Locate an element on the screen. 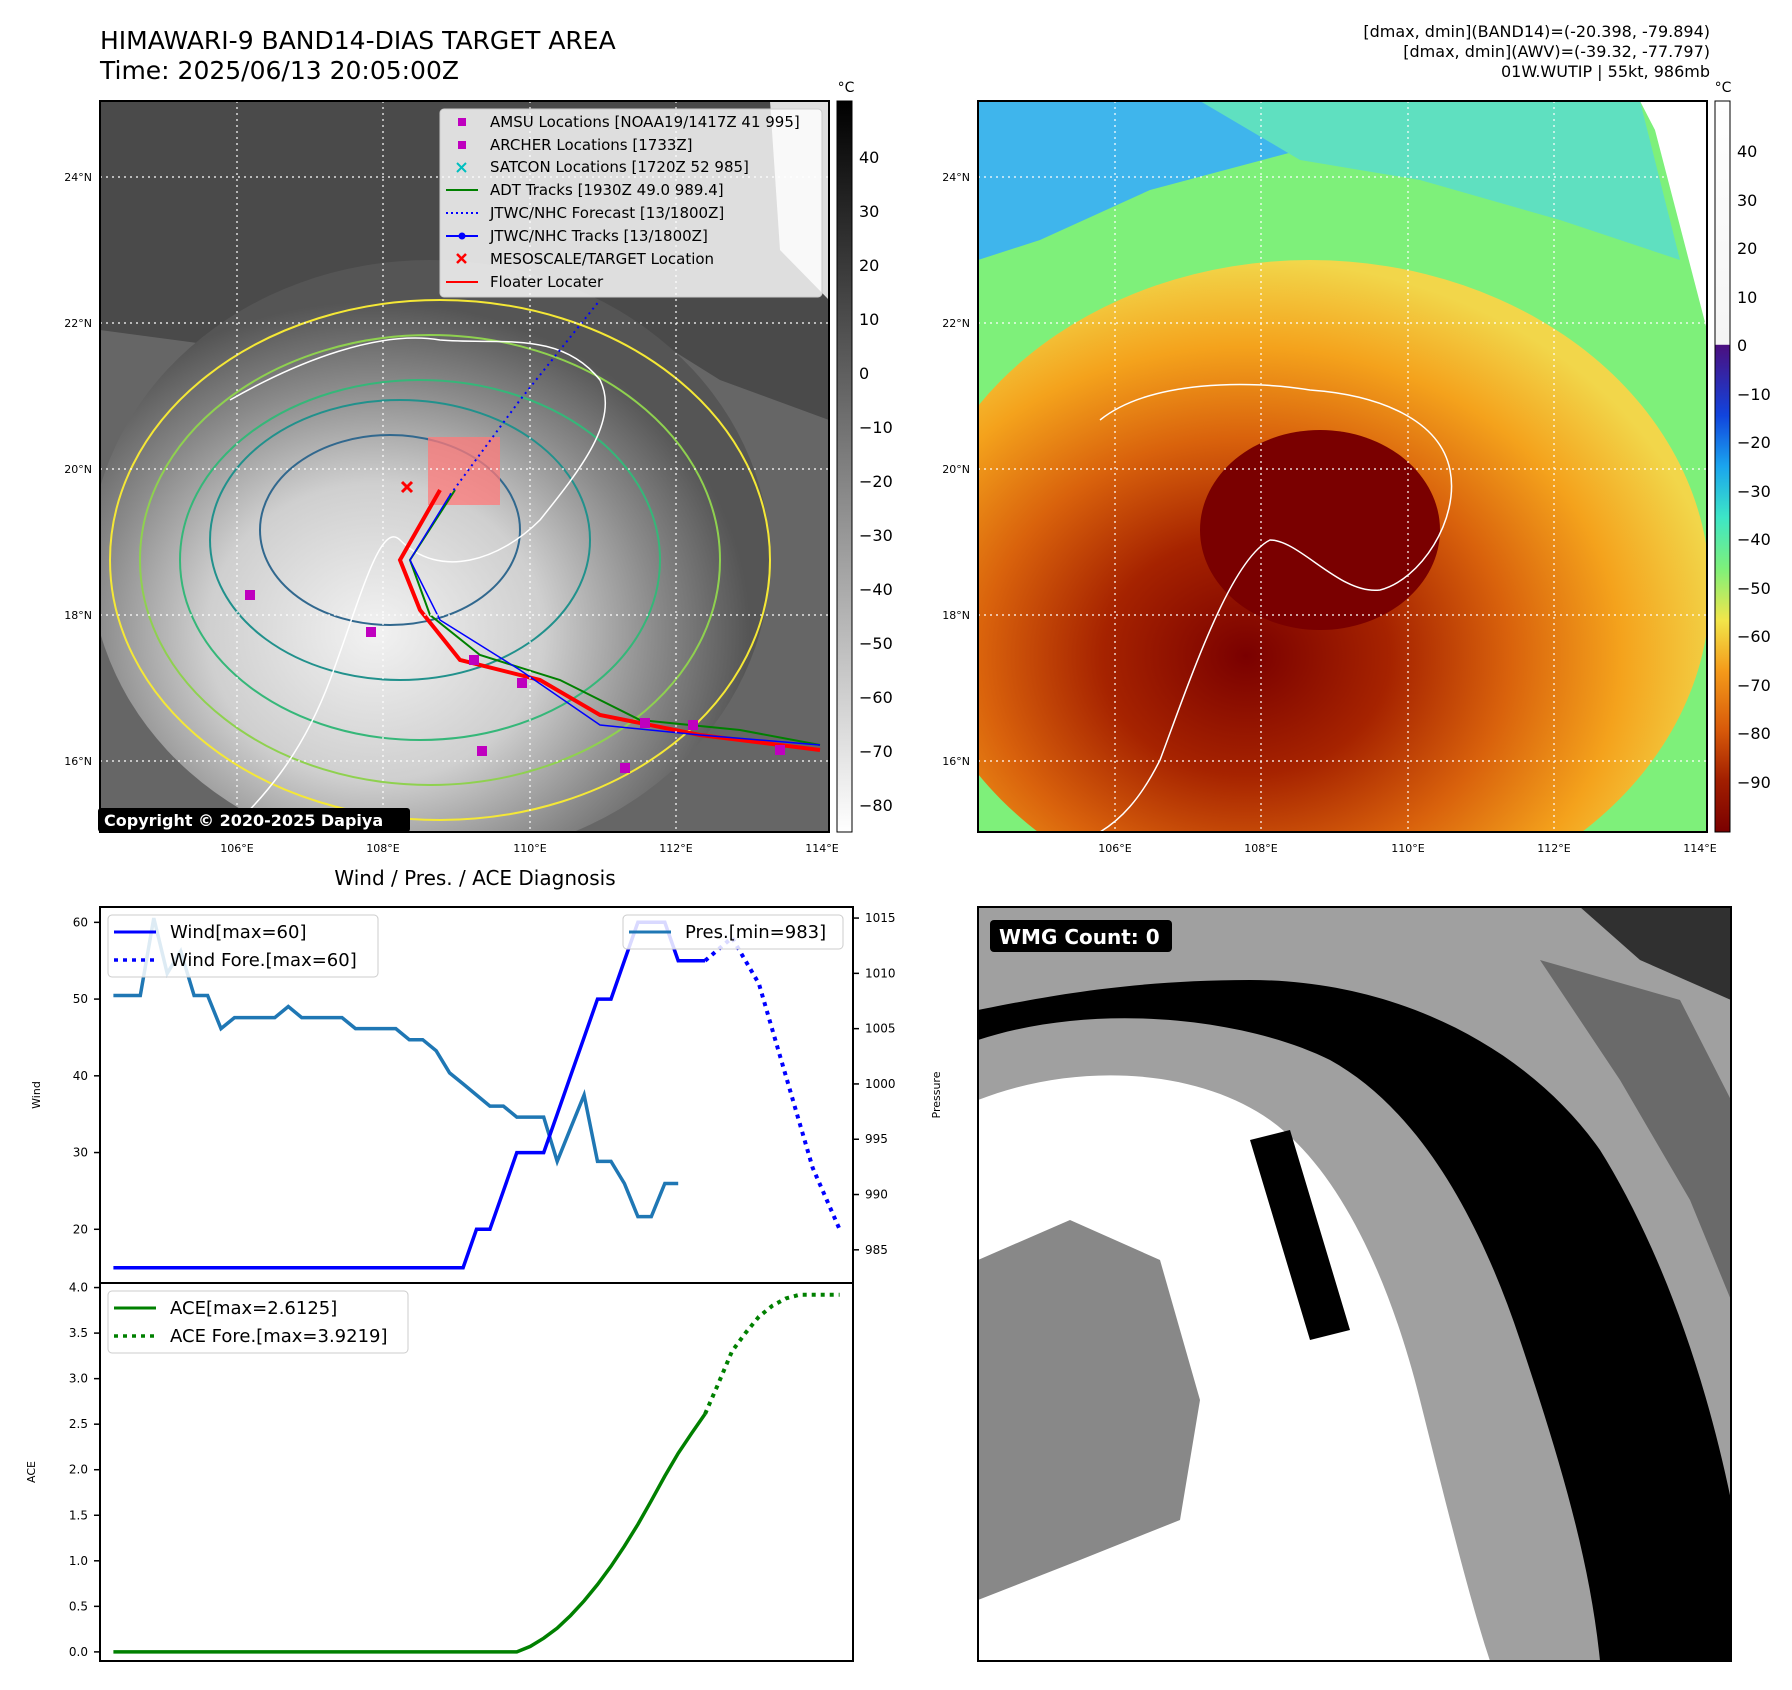 This screenshot has width=1792, height=1690. svg-text: −10 is located at coordinates (876, 427).